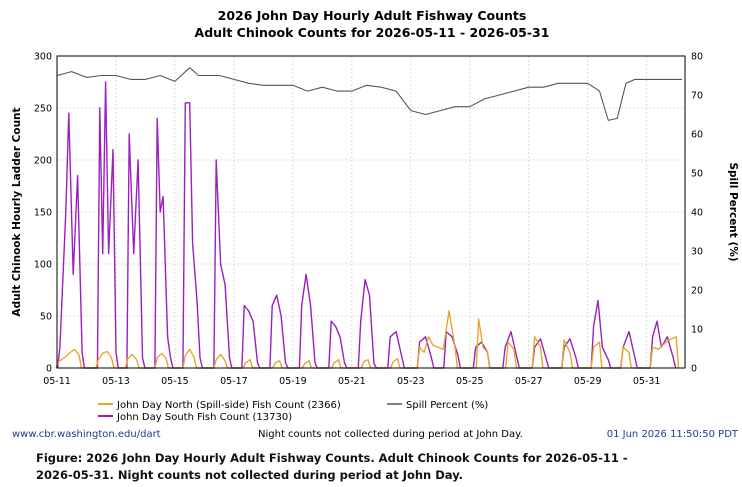 This screenshot has width=742, height=487. What do you see at coordinates (697, 174) in the screenshot?
I see `y-right-tick-label: 50` at bounding box center [697, 174].